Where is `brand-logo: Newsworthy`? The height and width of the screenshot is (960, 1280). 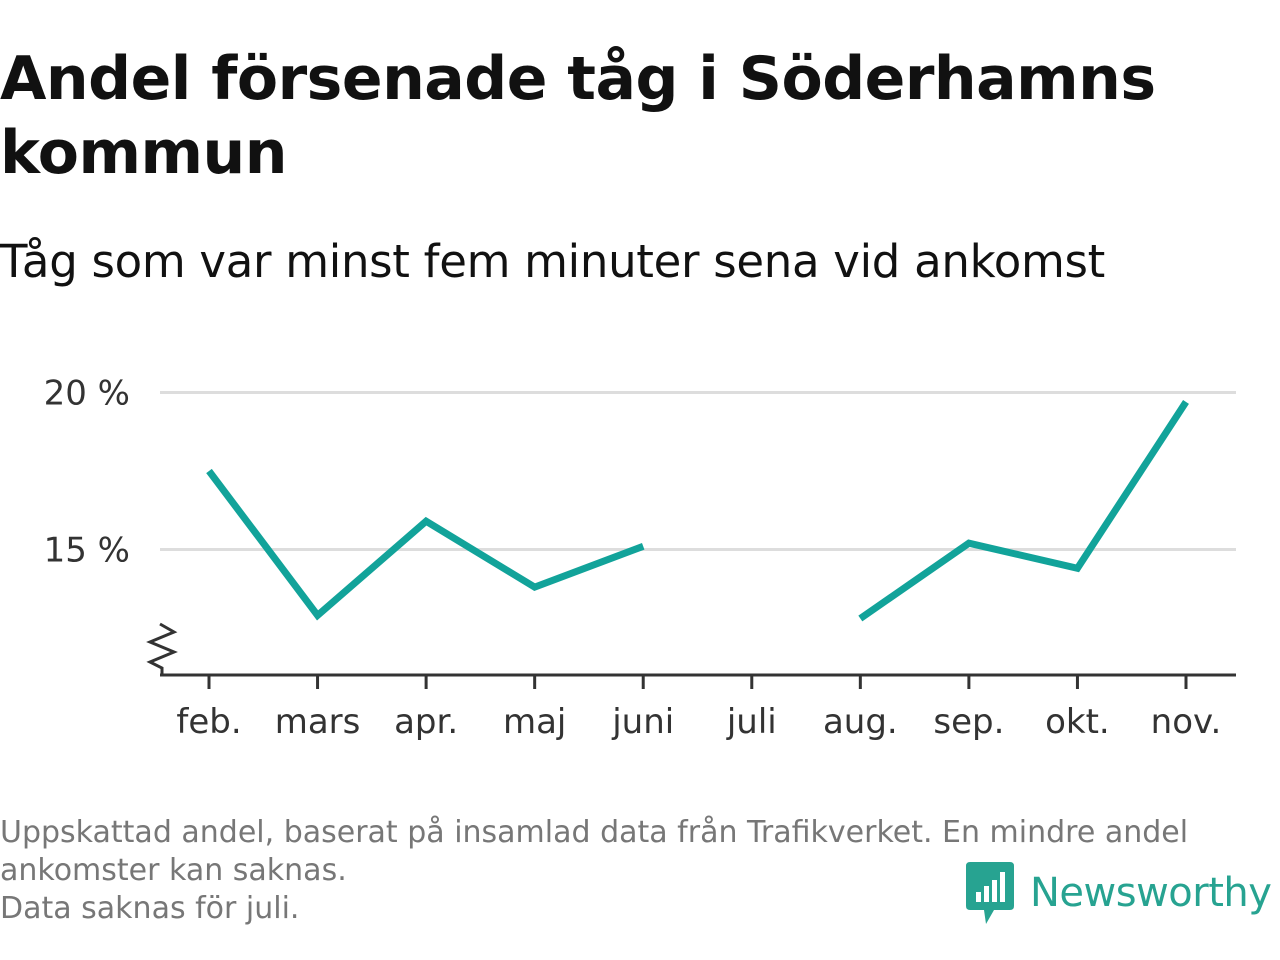
brand-logo: Newsworthy is located at coordinates (1118, 893).